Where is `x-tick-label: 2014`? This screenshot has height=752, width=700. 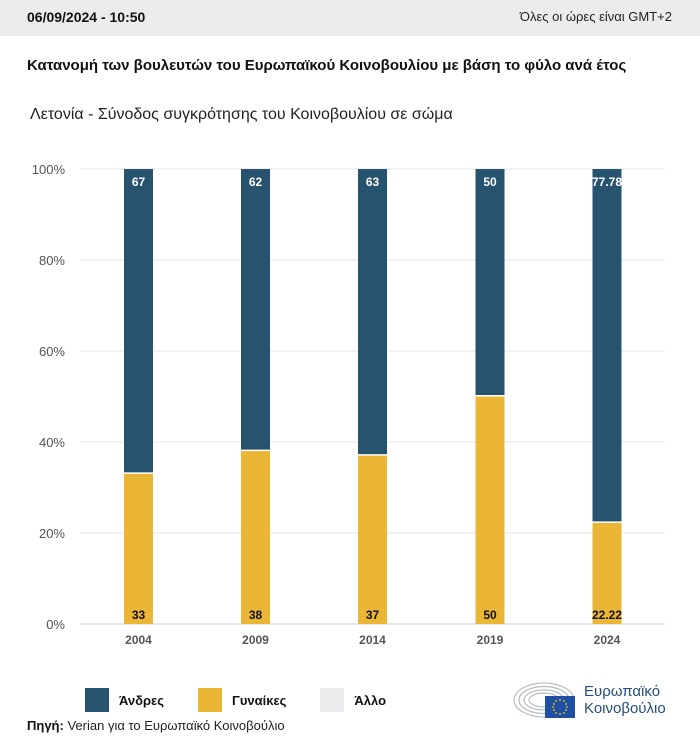
x-tick-label: 2014 is located at coordinates (372, 640).